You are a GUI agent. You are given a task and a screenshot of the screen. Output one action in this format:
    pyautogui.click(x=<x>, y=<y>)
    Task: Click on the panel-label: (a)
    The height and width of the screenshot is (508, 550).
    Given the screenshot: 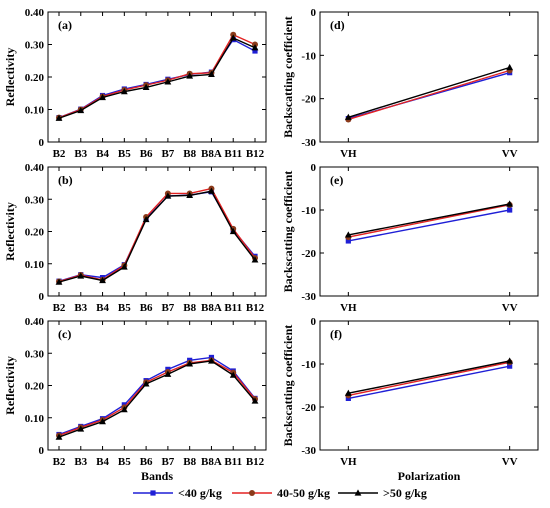 What is the action you would take?
    pyautogui.click(x=65, y=25)
    